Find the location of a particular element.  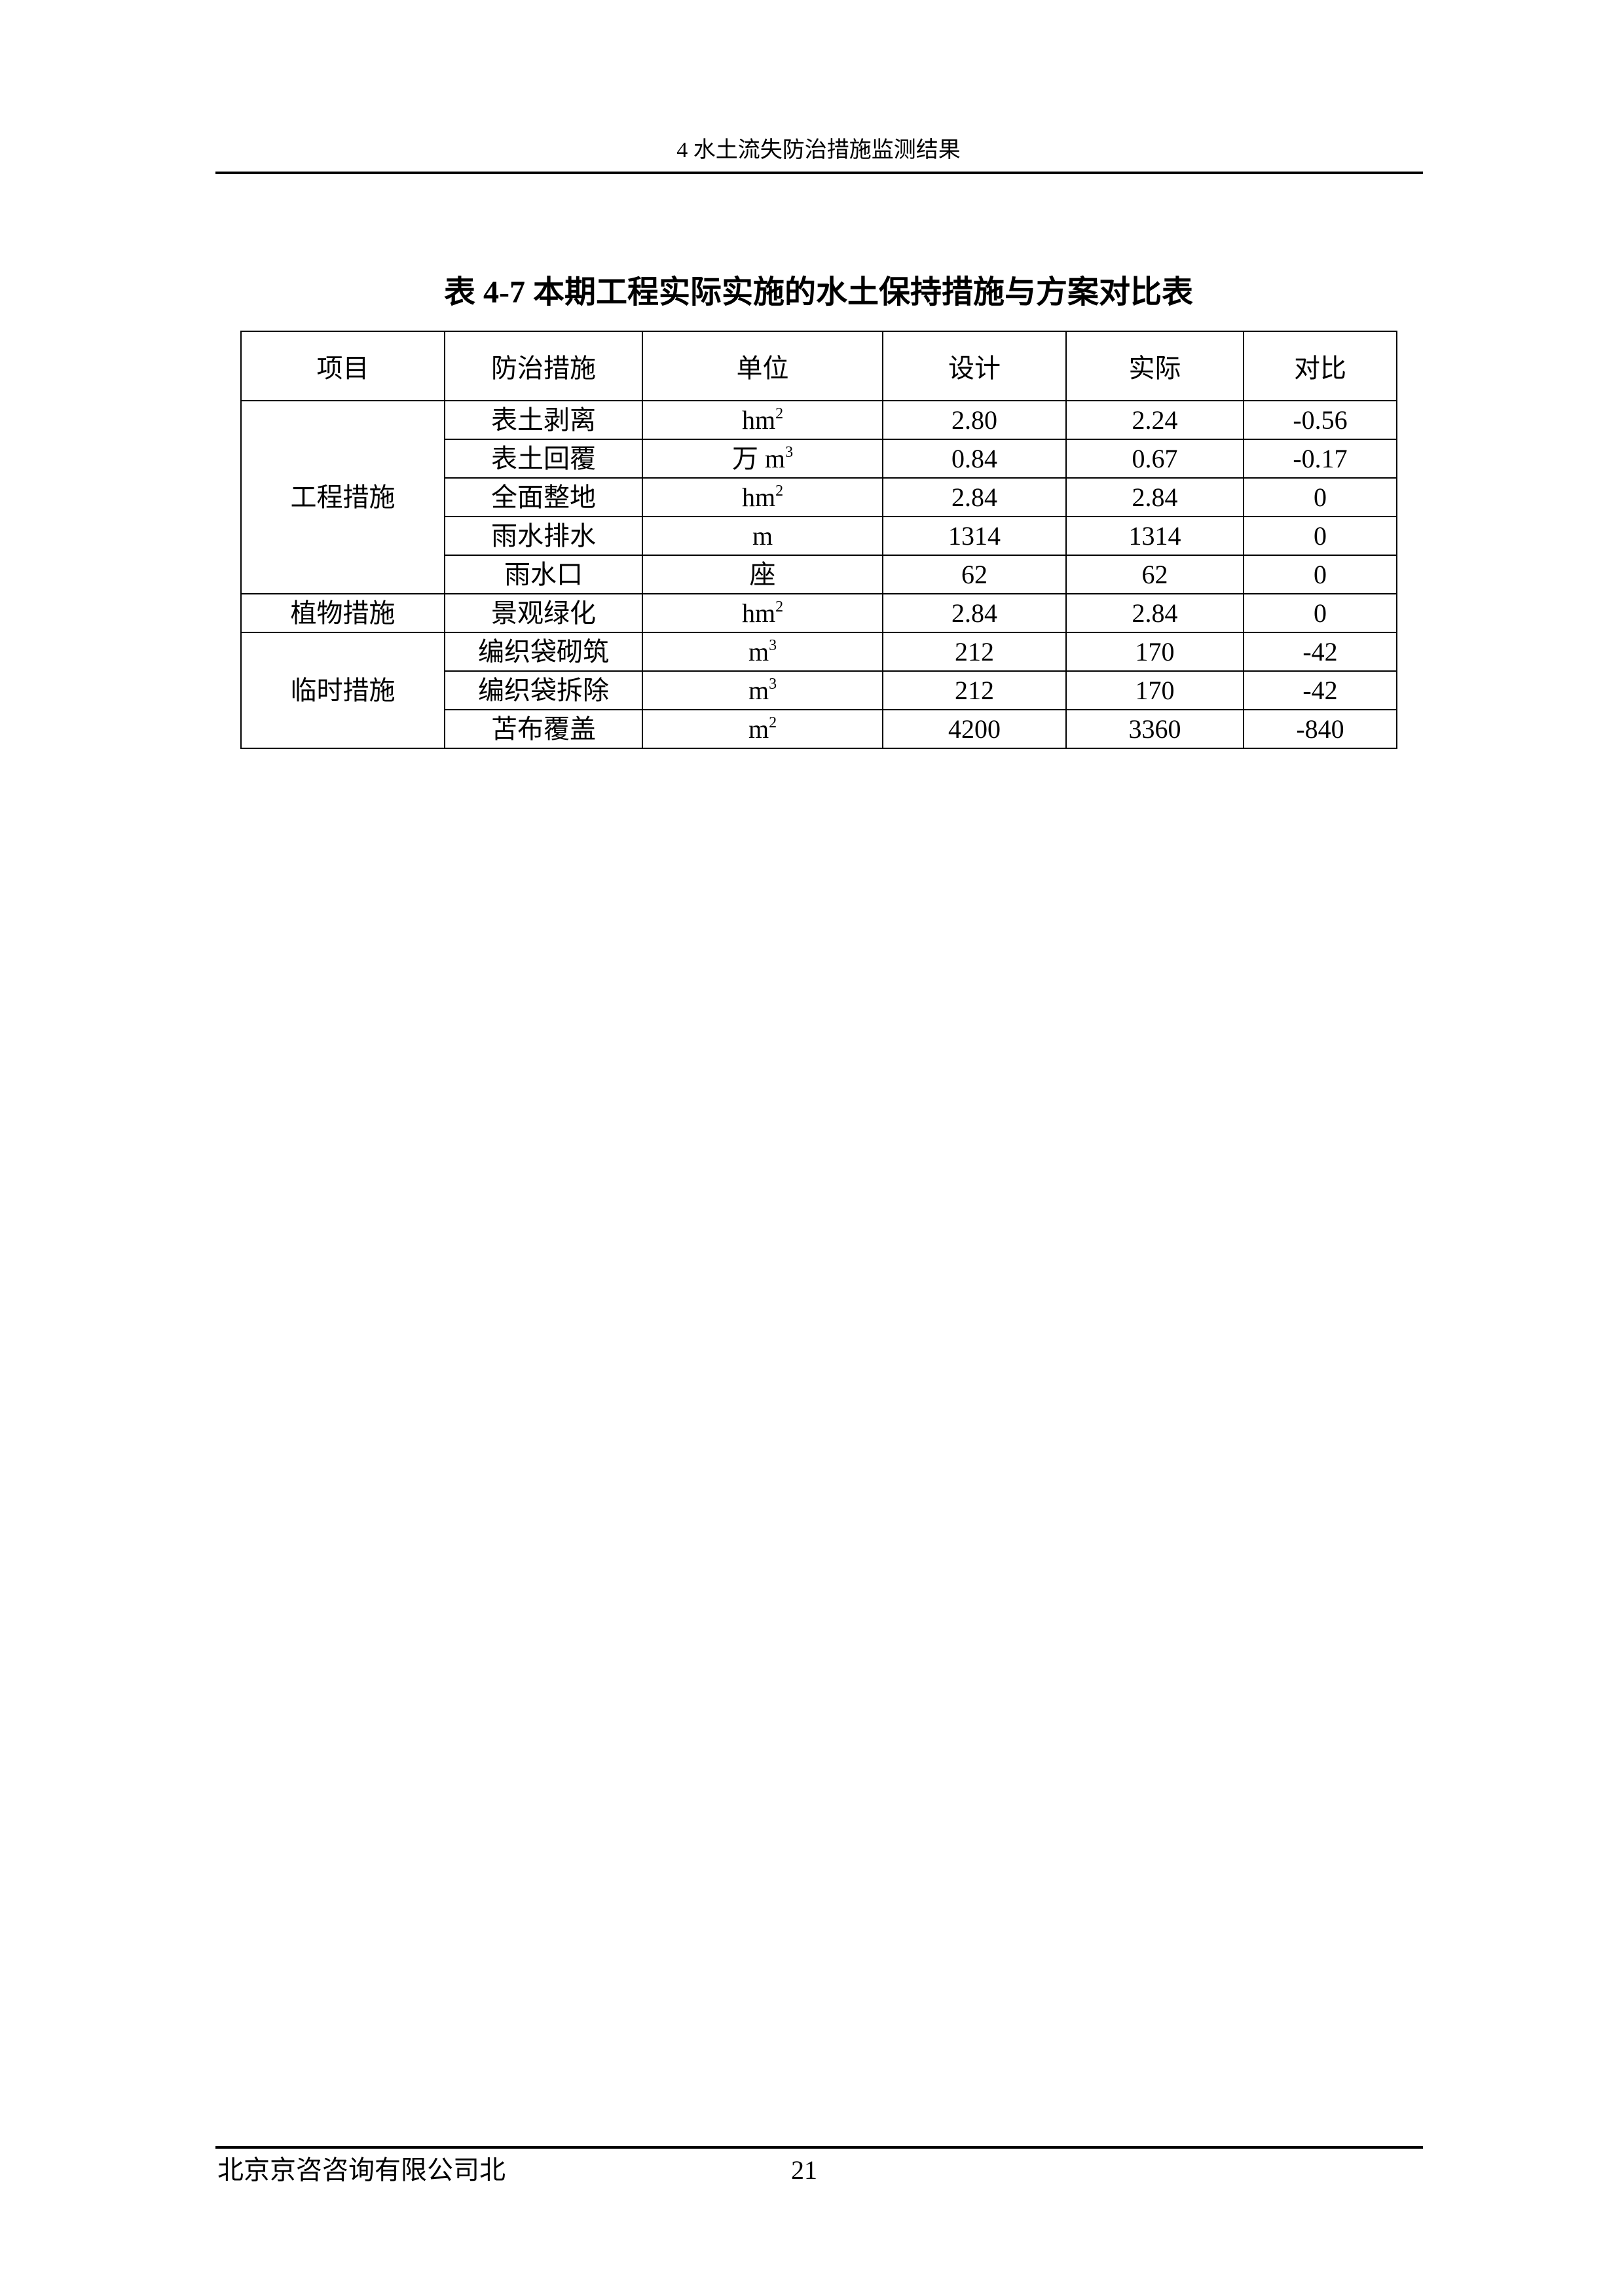

unit-cell: m2 is located at coordinates (762, 729).